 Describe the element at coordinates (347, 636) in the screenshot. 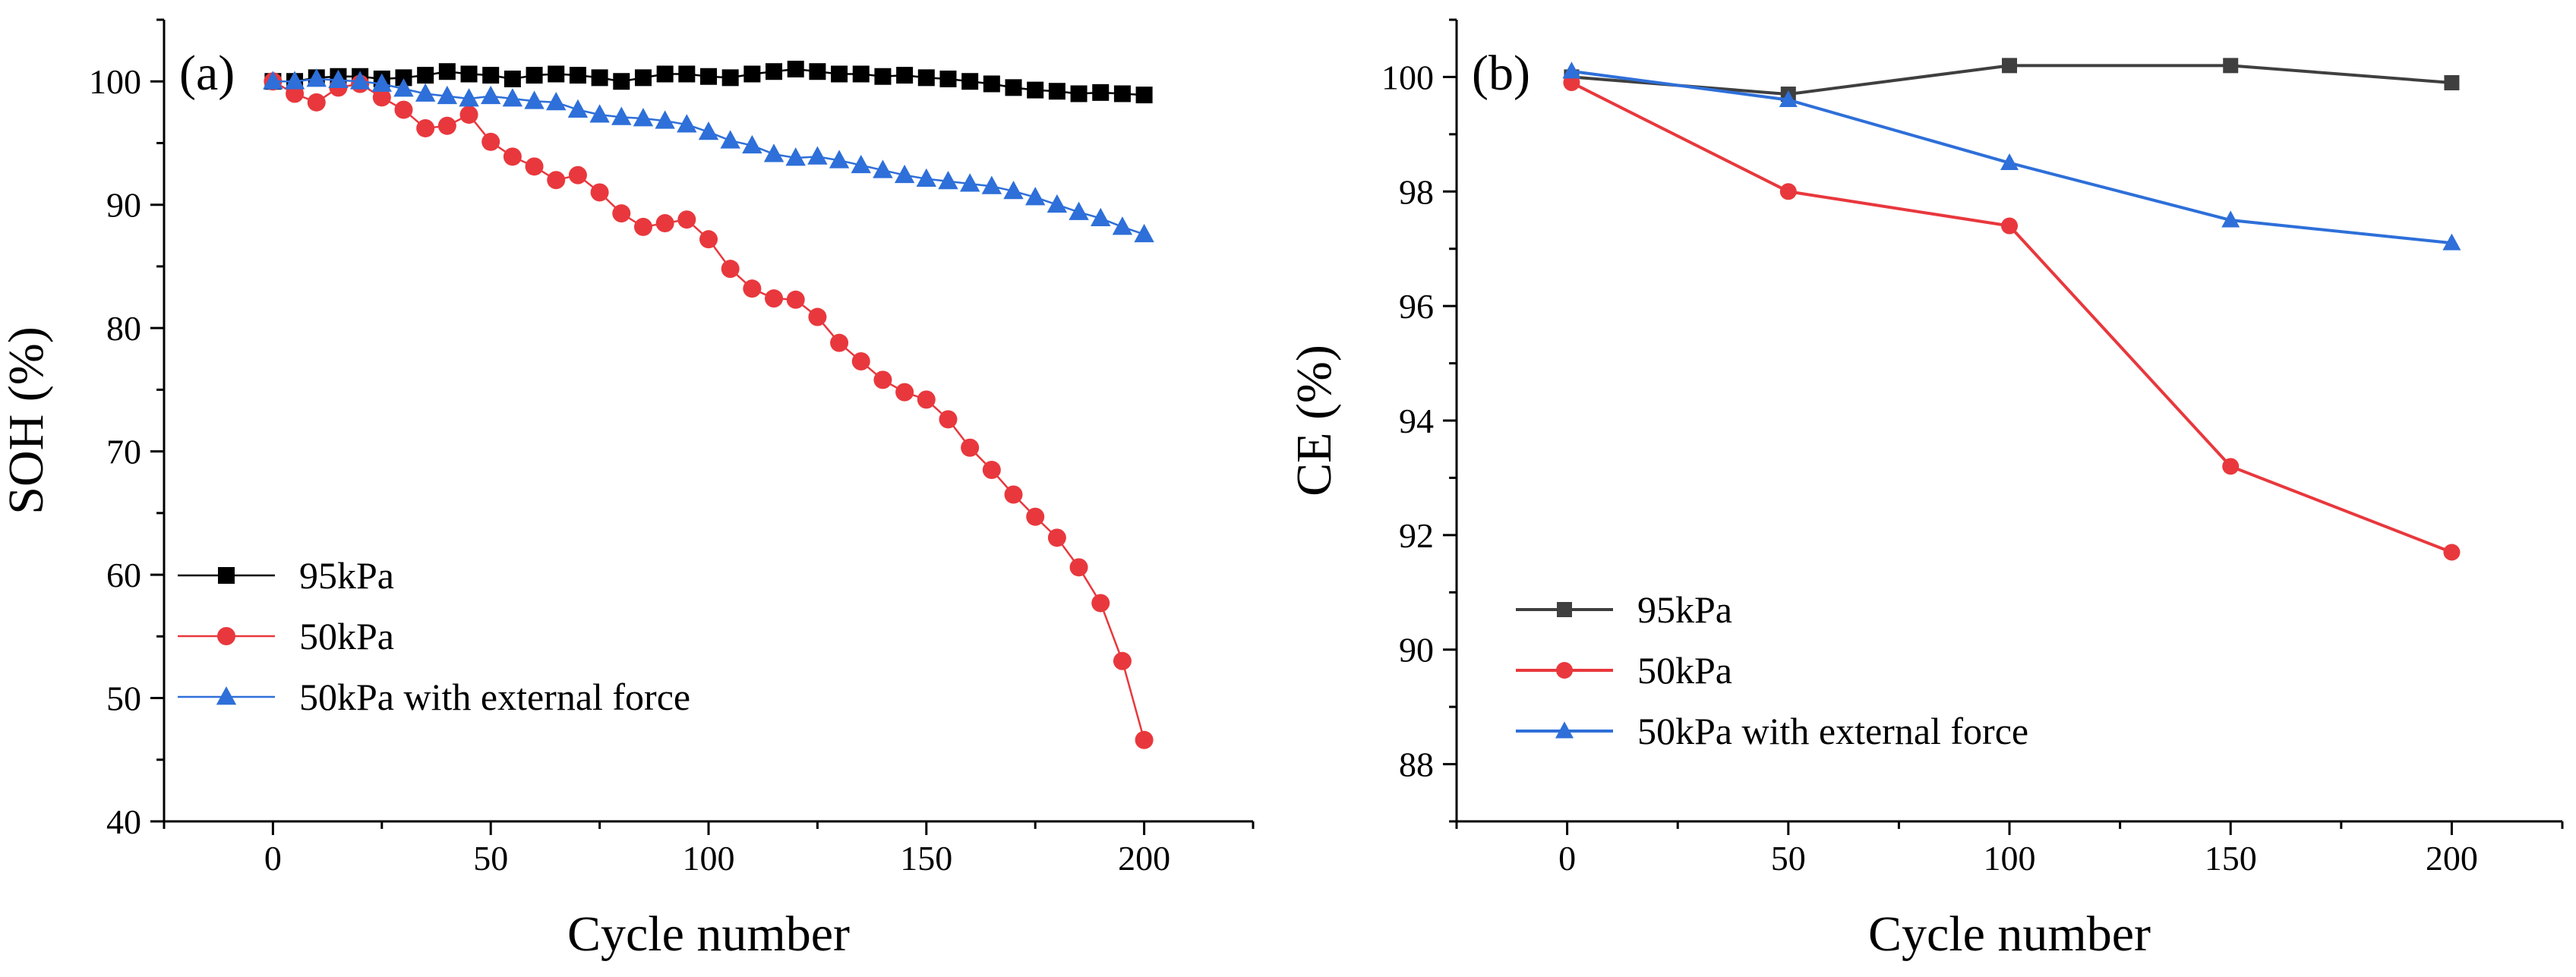

I see `legend-entry: 50kPa` at that location.